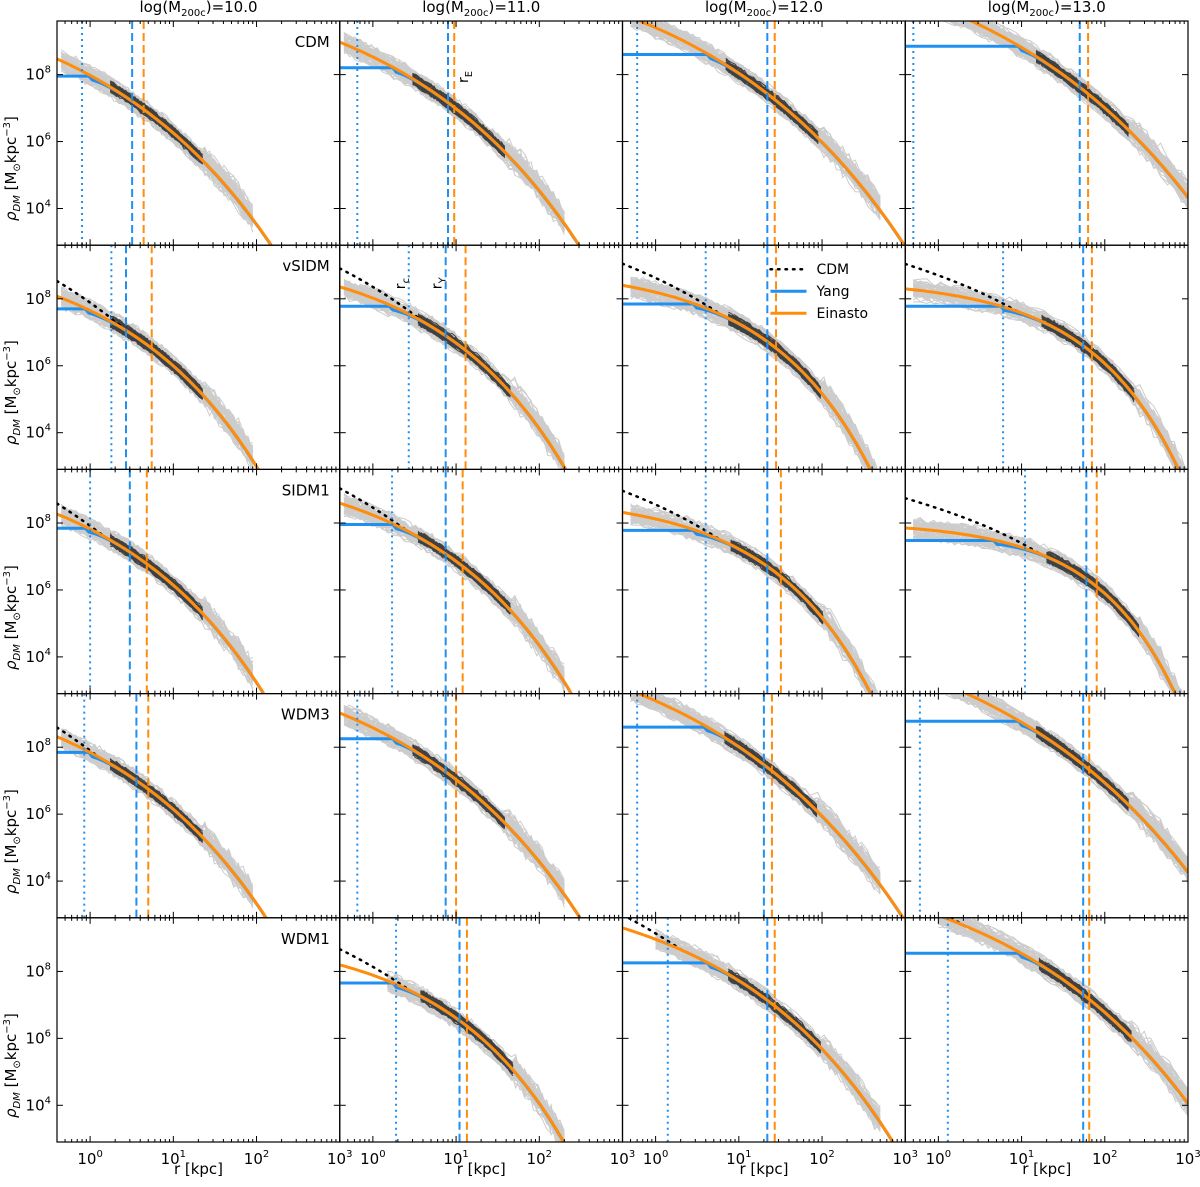 The image size is (1200, 1187). I want to click on legend-label: Yang, so click(833, 292).